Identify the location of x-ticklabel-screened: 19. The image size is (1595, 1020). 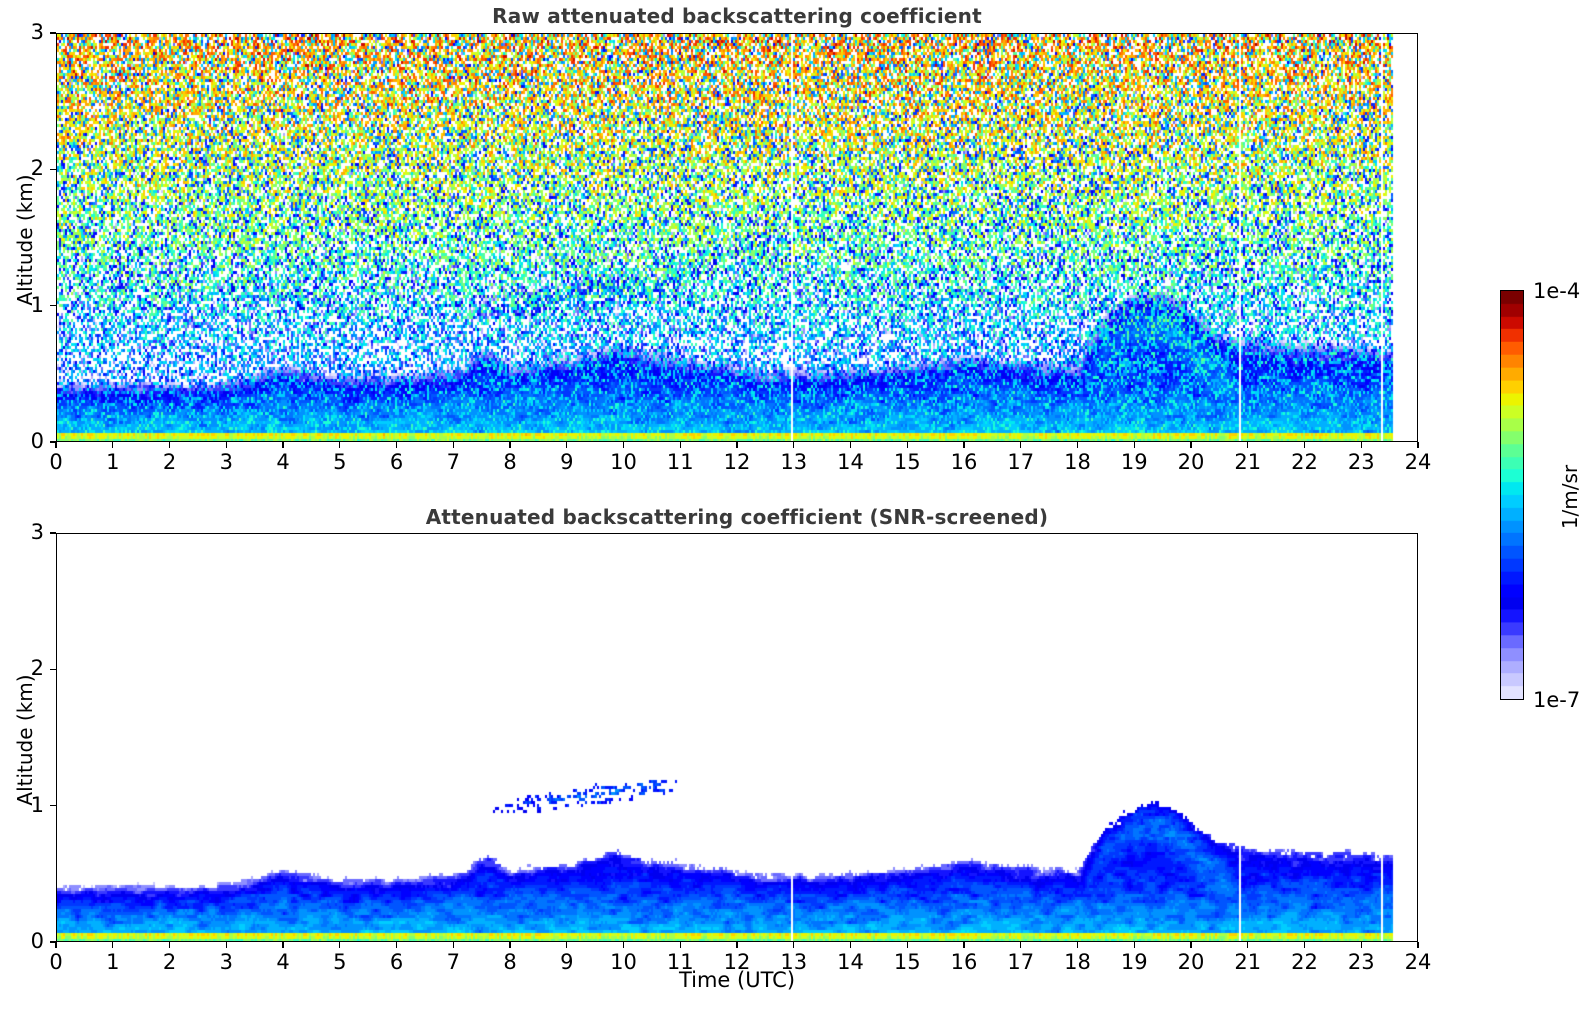
(1134, 962).